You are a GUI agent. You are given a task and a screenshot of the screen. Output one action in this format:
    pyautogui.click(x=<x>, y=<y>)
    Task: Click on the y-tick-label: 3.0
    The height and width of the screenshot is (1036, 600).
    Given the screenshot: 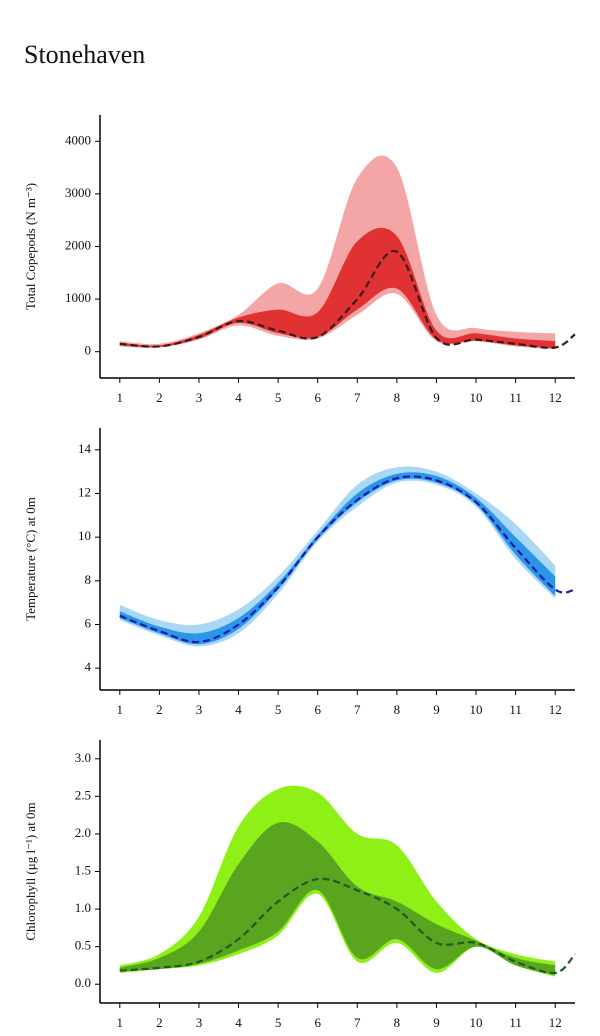 What is the action you would take?
    pyautogui.click(x=83, y=757)
    